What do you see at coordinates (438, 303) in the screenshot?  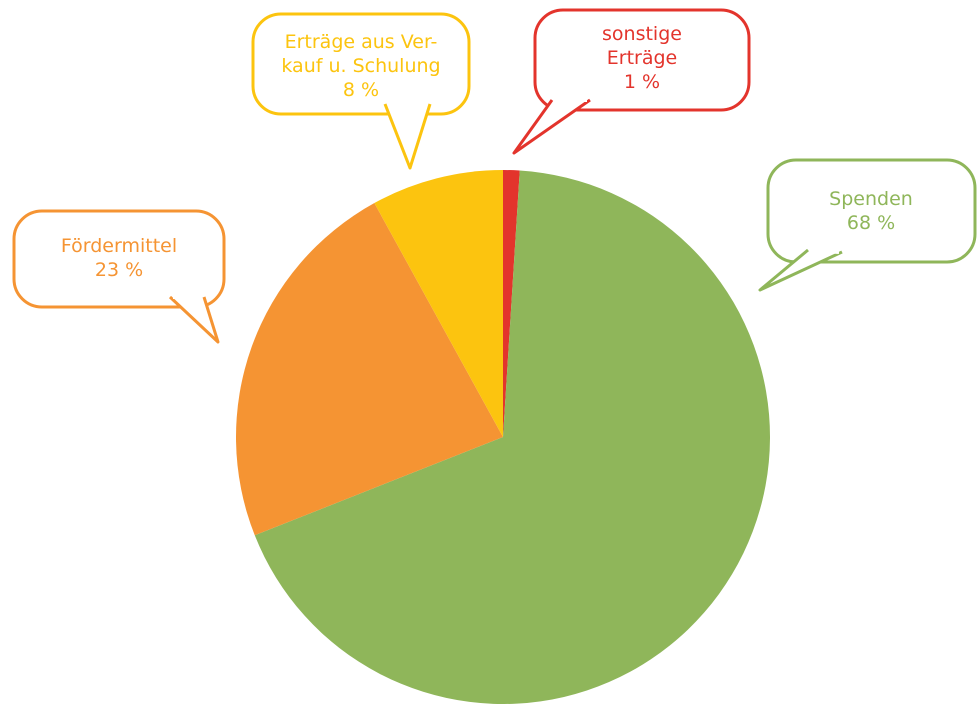 I see `pie-slice-ertraege` at bounding box center [438, 303].